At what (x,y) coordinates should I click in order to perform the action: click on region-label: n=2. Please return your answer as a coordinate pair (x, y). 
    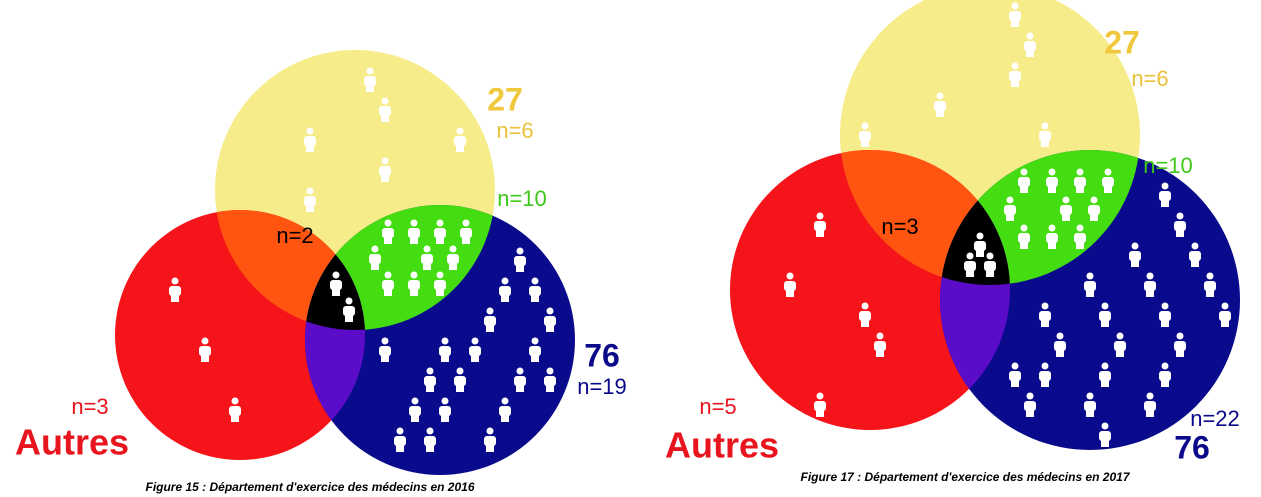
    Looking at the image, I should click on (294, 235).